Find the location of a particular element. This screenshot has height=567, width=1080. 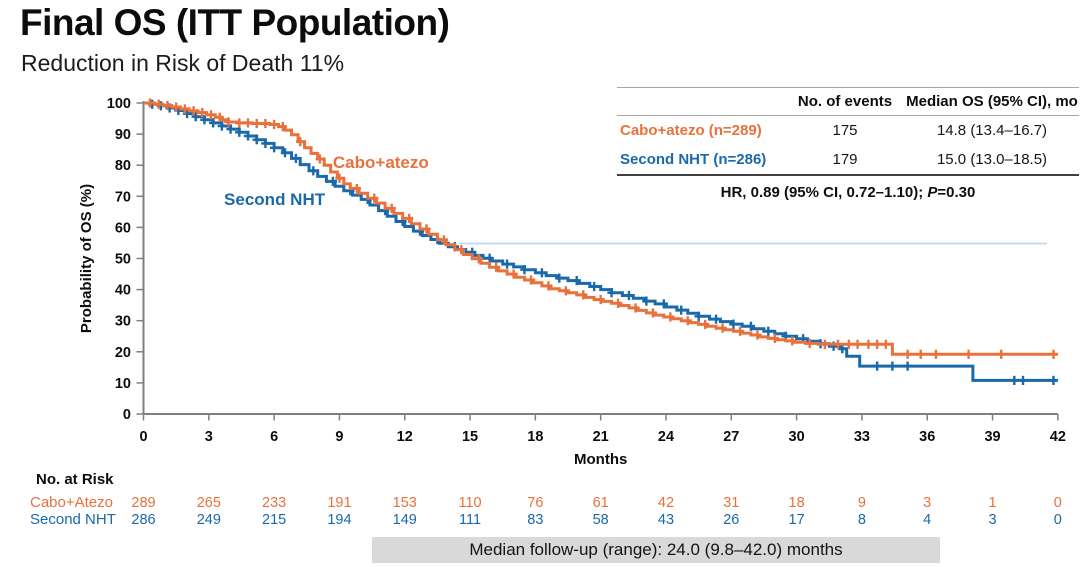

x-tick-label: 3 is located at coordinates (209, 437).